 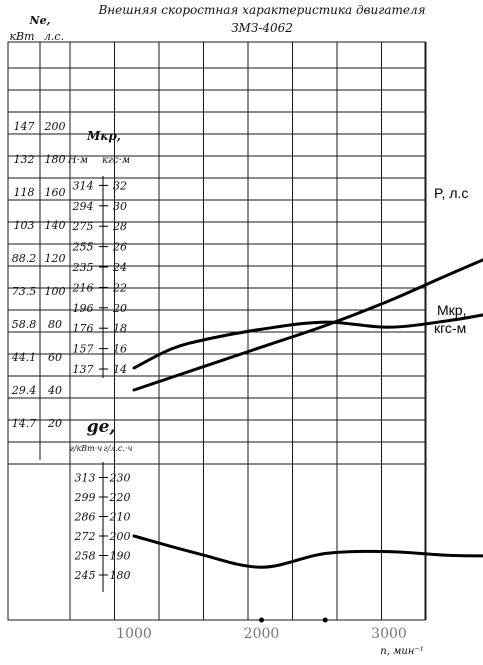 What do you see at coordinates (85, 517) in the screenshot?
I see `ge-tick-a: 286` at bounding box center [85, 517].